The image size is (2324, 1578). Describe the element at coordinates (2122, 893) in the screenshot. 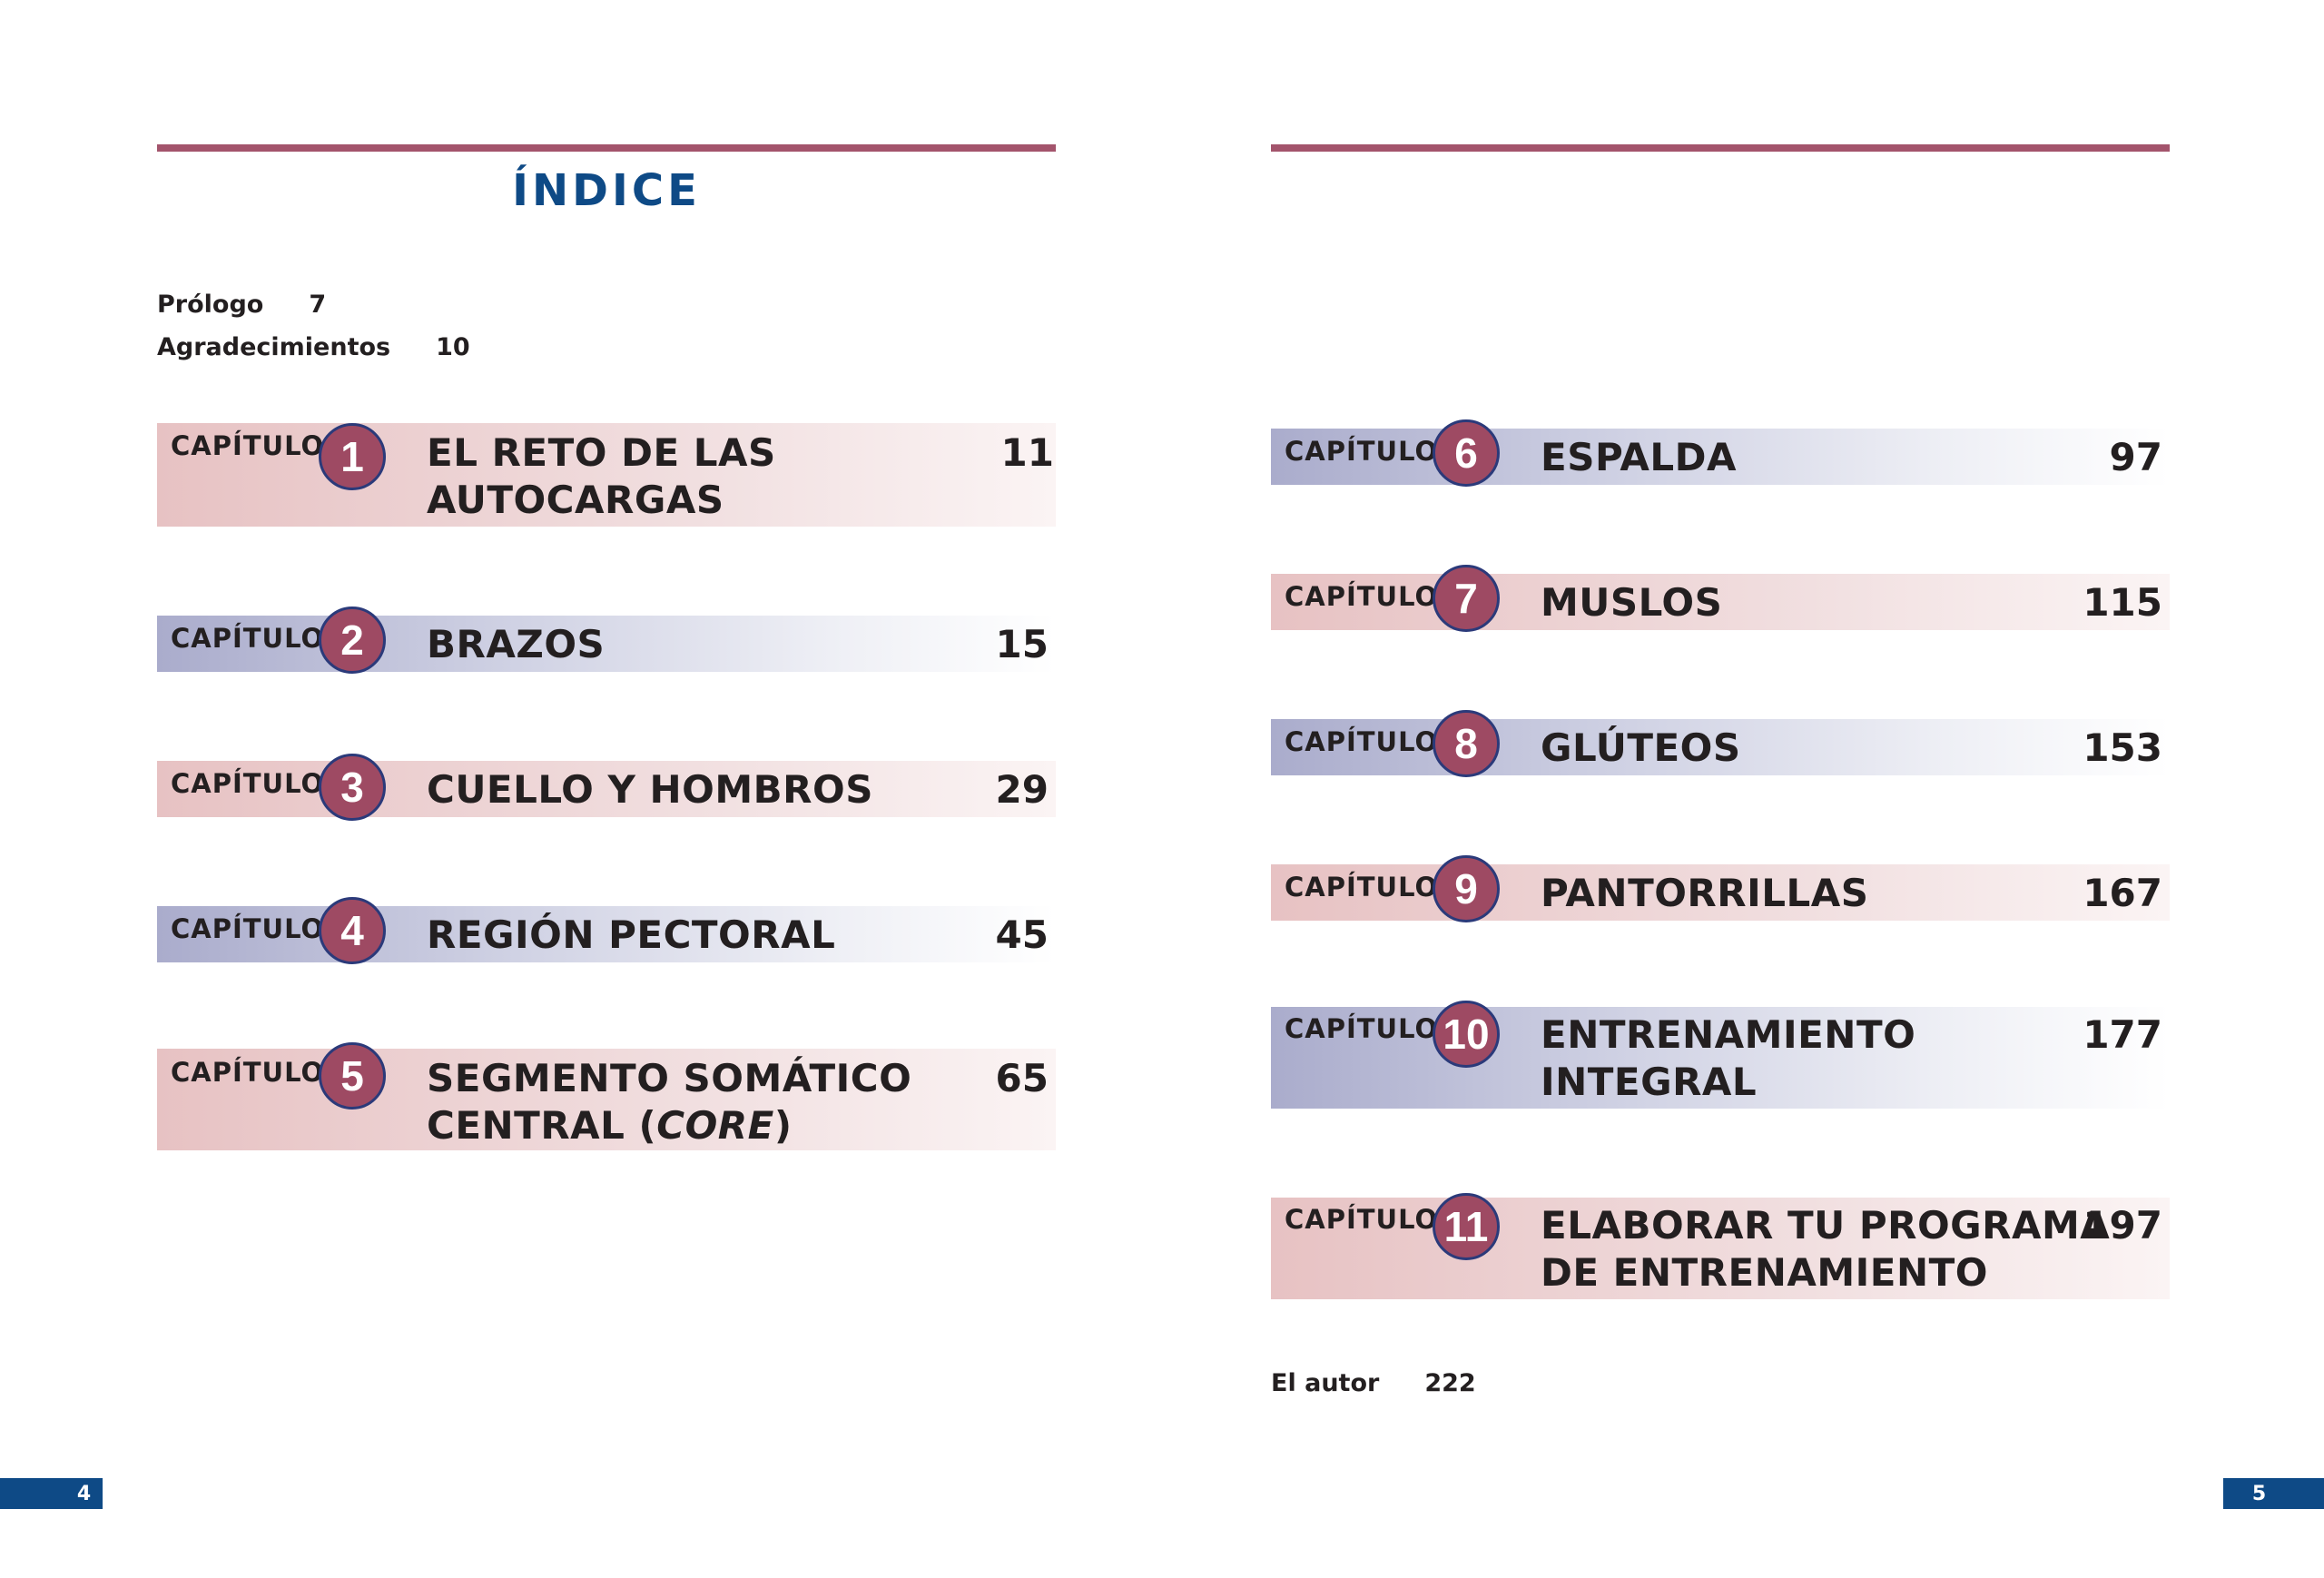

I see `chapter-page: 167` at that location.